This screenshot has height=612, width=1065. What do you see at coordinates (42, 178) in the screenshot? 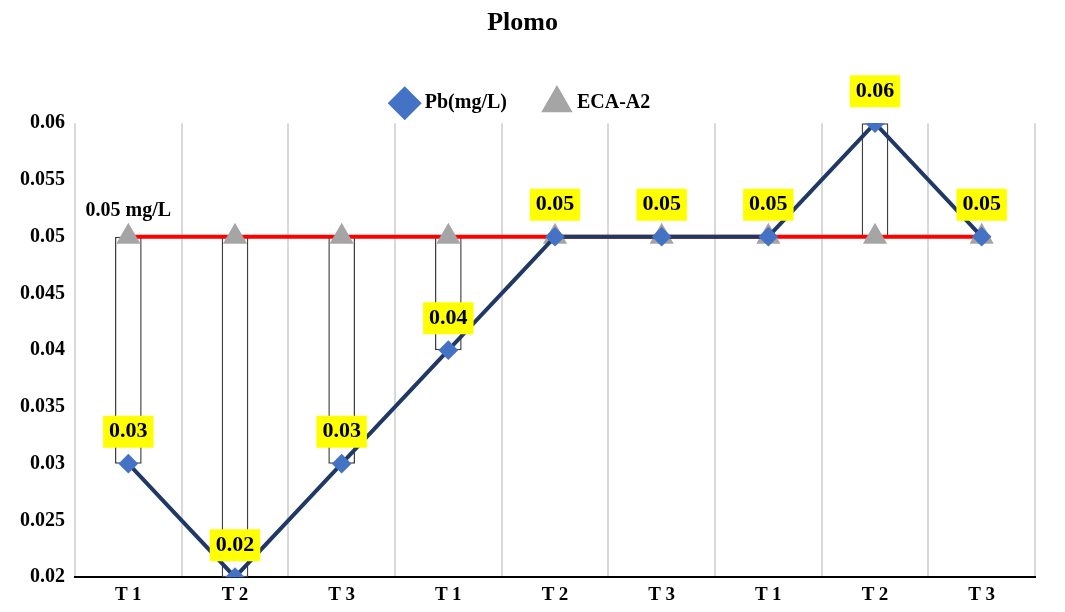
I see `y-tick-label: 0.055` at bounding box center [42, 178].